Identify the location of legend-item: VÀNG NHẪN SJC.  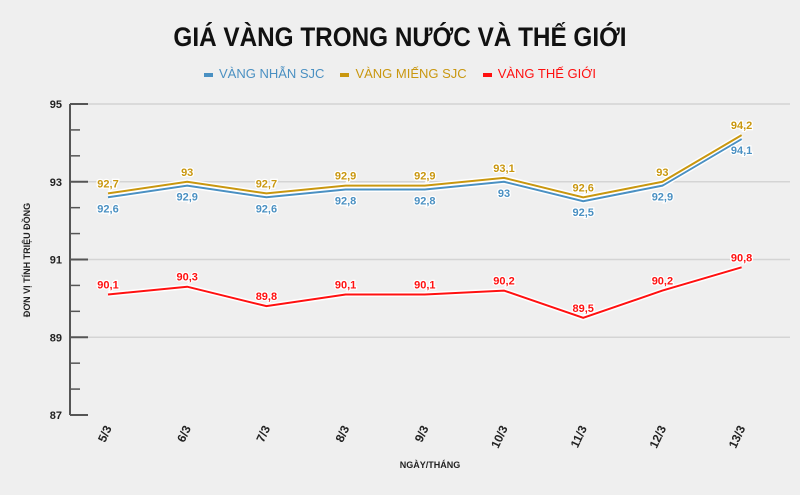
(264, 73).